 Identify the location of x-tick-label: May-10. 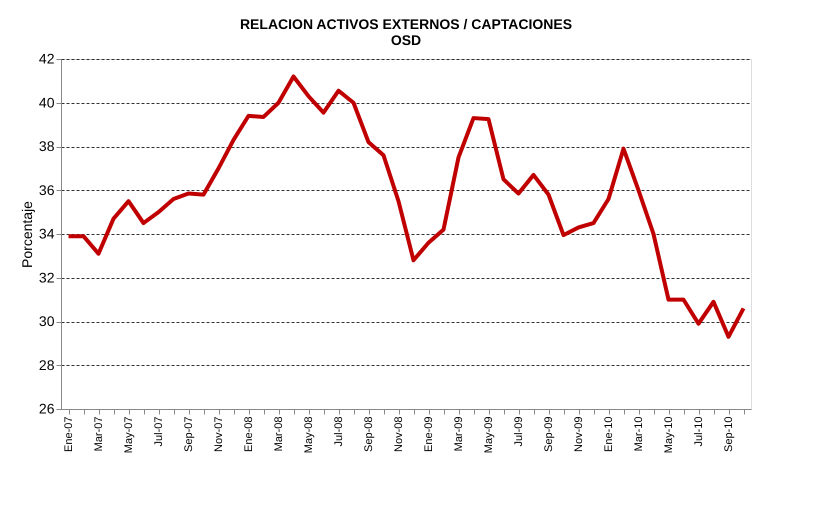
(669, 435).